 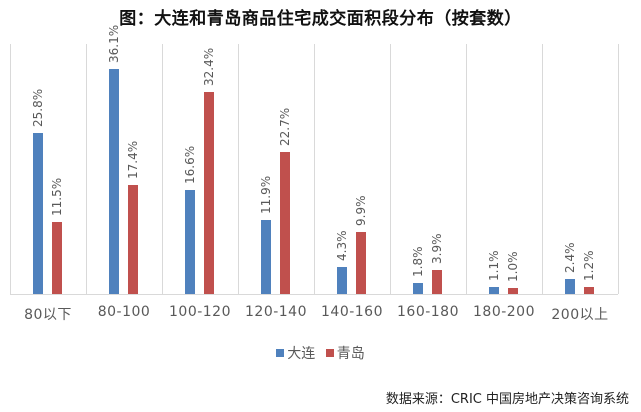 What do you see at coordinates (124, 312) in the screenshot?
I see `x-tick-label: 80-100` at bounding box center [124, 312].